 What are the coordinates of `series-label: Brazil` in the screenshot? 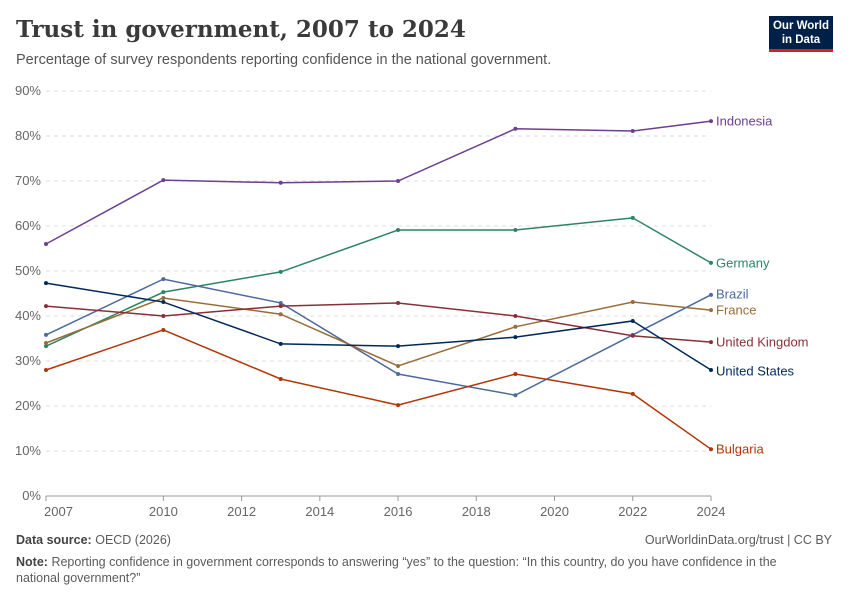 It's located at (732, 294).